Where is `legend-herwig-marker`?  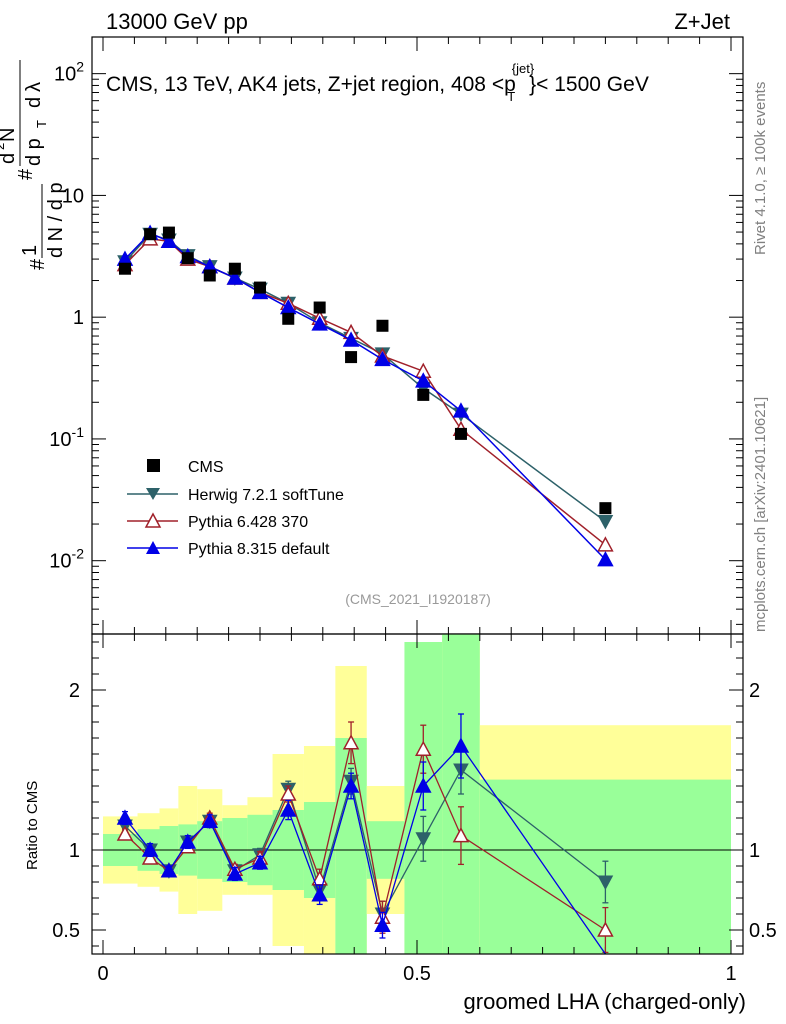
legend-herwig-marker is located at coordinates (153, 494).